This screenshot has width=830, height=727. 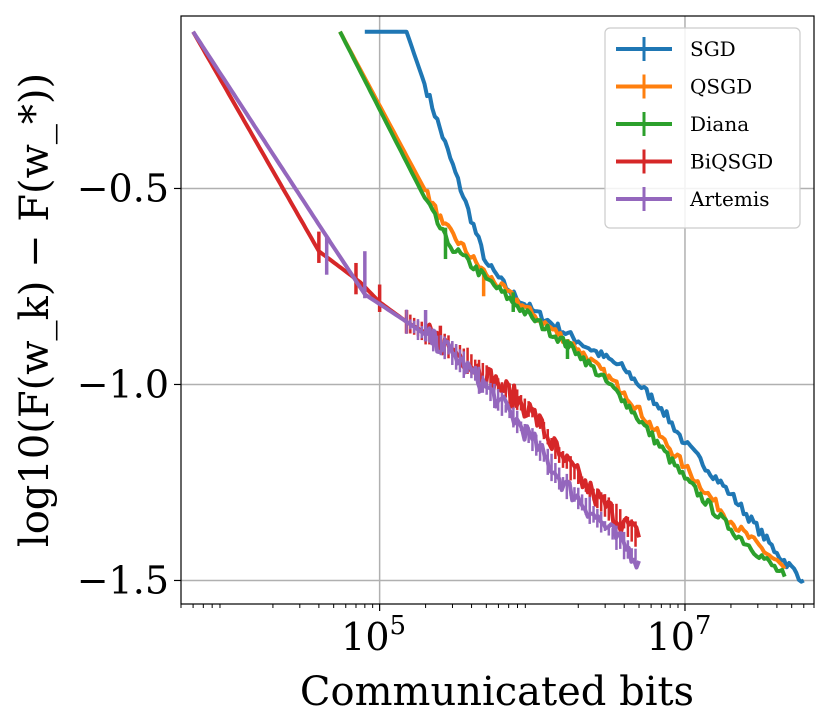 I want to click on y-tick-label: −0.5, so click(x=123, y=188).